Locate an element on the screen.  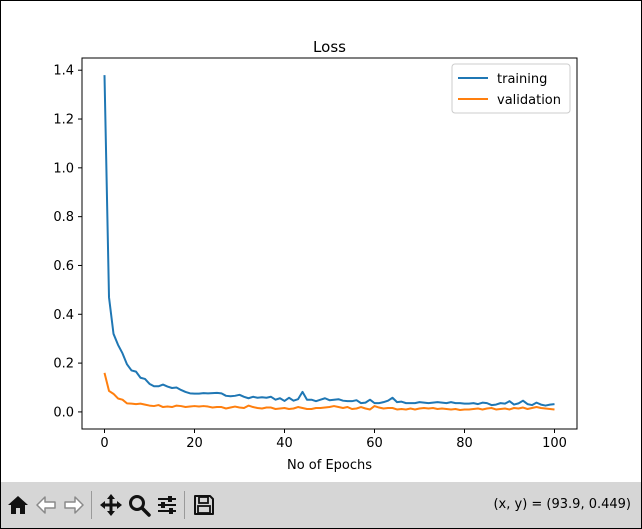
x-tick-label: 100 is located at coordinates (554, 443).